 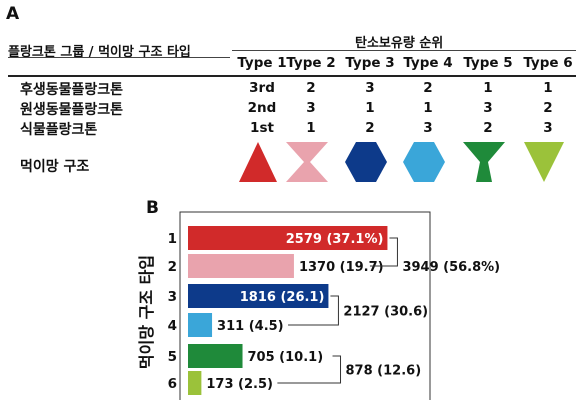 What do you see at coordinates (484, 162) in the screenshot?
I see `shape-type-5-funnel` at bounding box center [484, 162].